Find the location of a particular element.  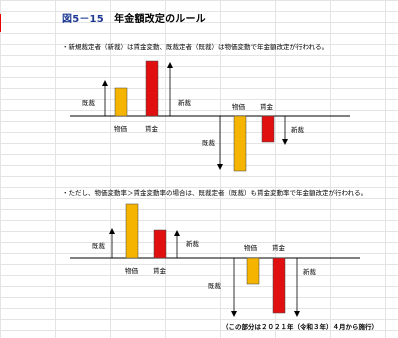

label-kisai-2: 既裁 is located at coordinates (98, 246).